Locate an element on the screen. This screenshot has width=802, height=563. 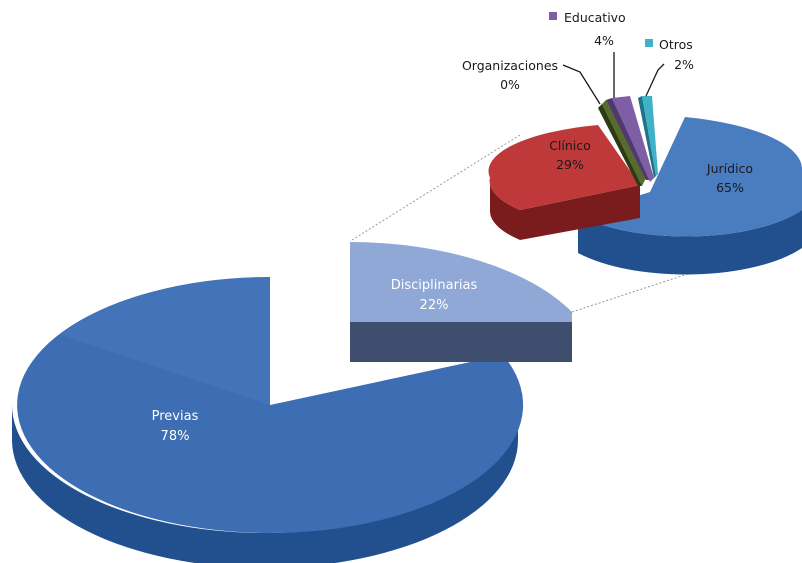
slice-organizaciones-side is located at coordinates (620, 145).